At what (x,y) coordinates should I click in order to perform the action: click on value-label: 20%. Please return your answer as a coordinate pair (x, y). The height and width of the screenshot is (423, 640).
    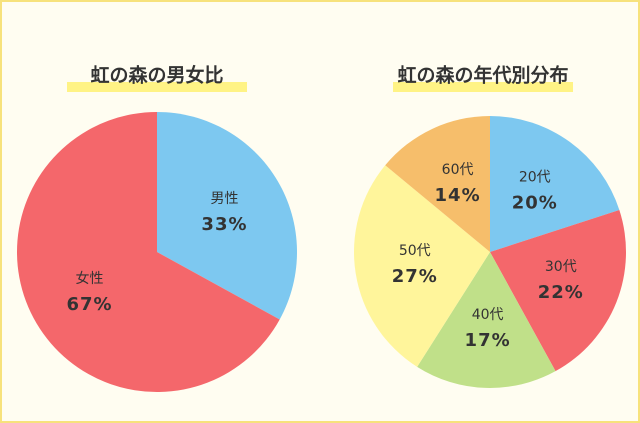
    Looking at the image, I should click on (535, 202).